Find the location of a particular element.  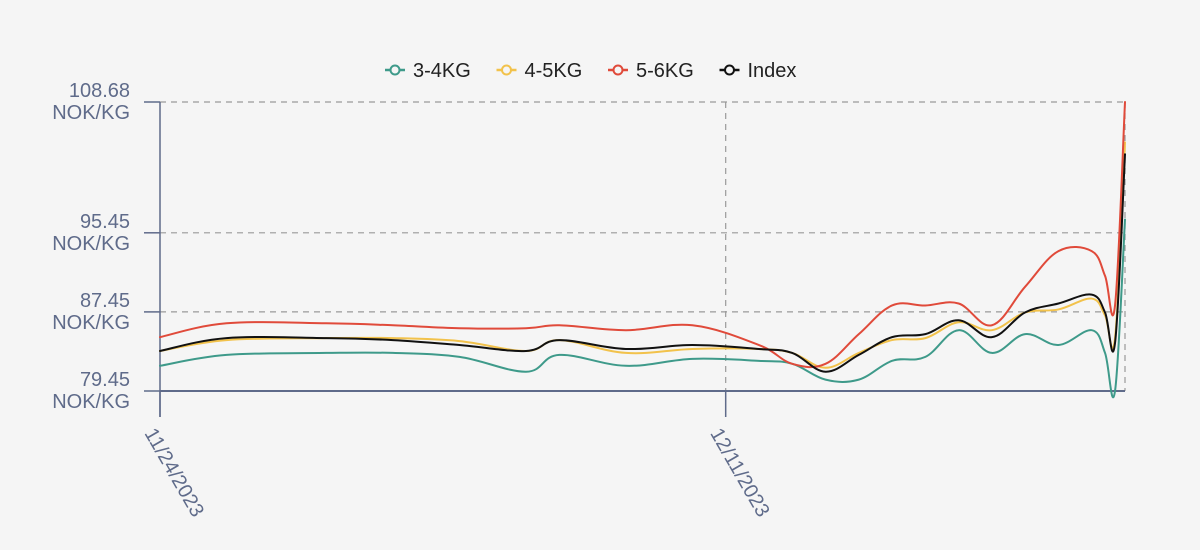

y-tick-label: 87.45 NOK/KG is located at coordinates (91, 312).